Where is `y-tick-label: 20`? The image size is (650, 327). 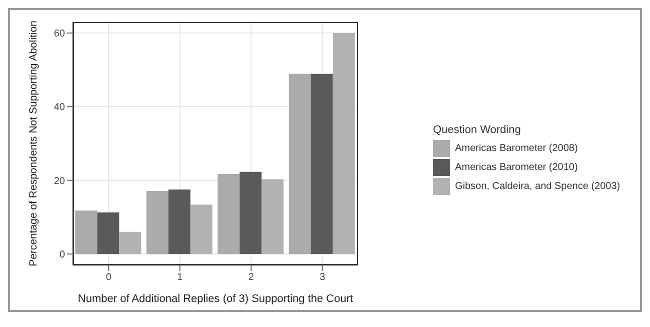
y-tick-label: 20 is located at coordinates (60, 181).